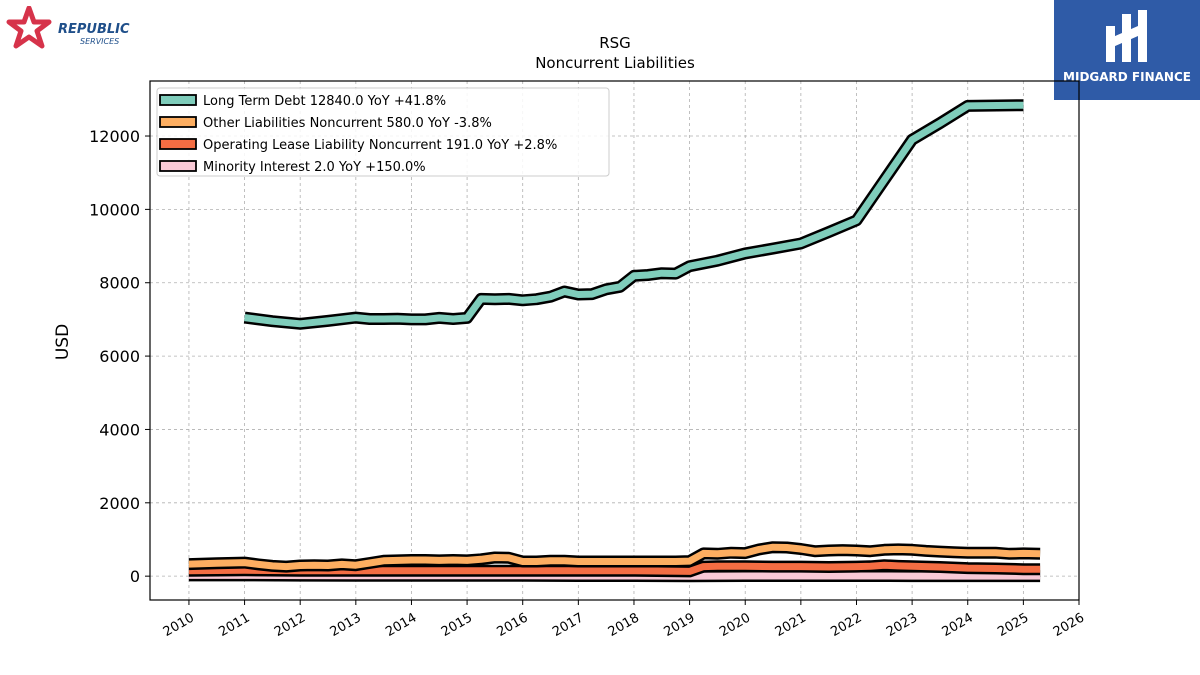 Image resolution: width=1200 pixels, height=675 pixels. Describe the element at coordinates (94, 29) in the screenshot. I see `brand-name: REPUBLIC` at that location.